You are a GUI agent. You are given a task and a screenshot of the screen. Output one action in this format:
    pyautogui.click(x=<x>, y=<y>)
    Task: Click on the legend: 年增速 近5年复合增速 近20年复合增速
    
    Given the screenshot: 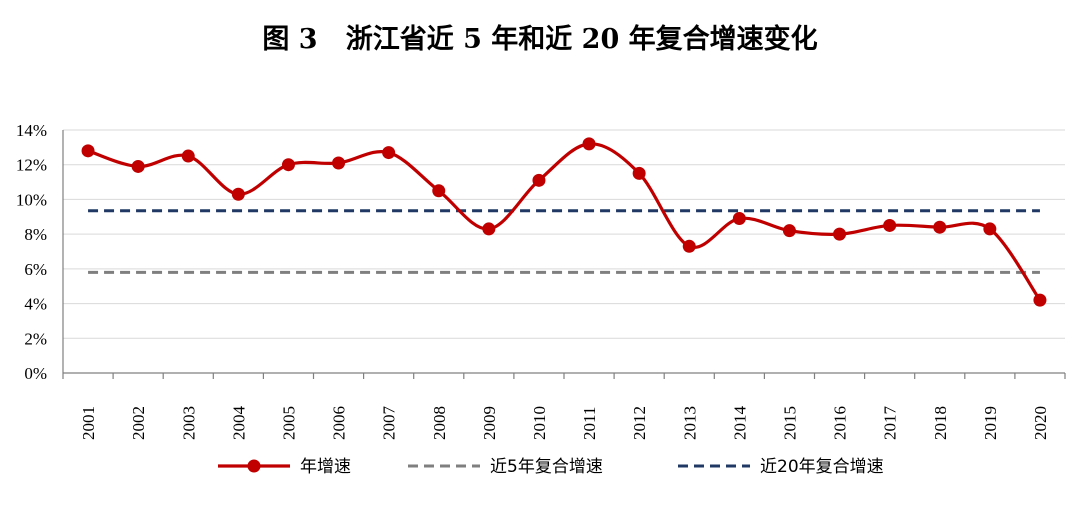 What is the action you would take?
    pyautogui.click(x=551, y=467)
    